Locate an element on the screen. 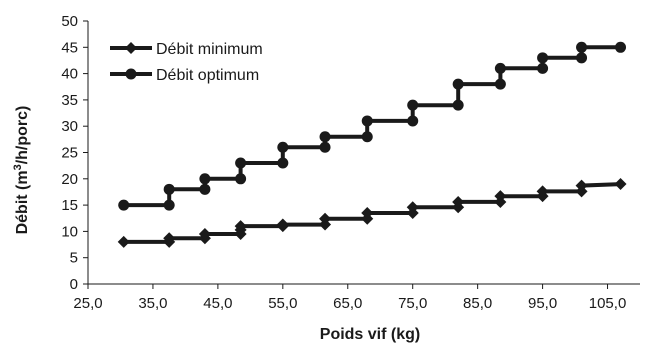 The image size is (651, 347). x-axis-ticks: 25,0 35,0 45,0 55,0 65,0 75,0 85,0 95,0 105,0 is located at coordinates (349, 298).